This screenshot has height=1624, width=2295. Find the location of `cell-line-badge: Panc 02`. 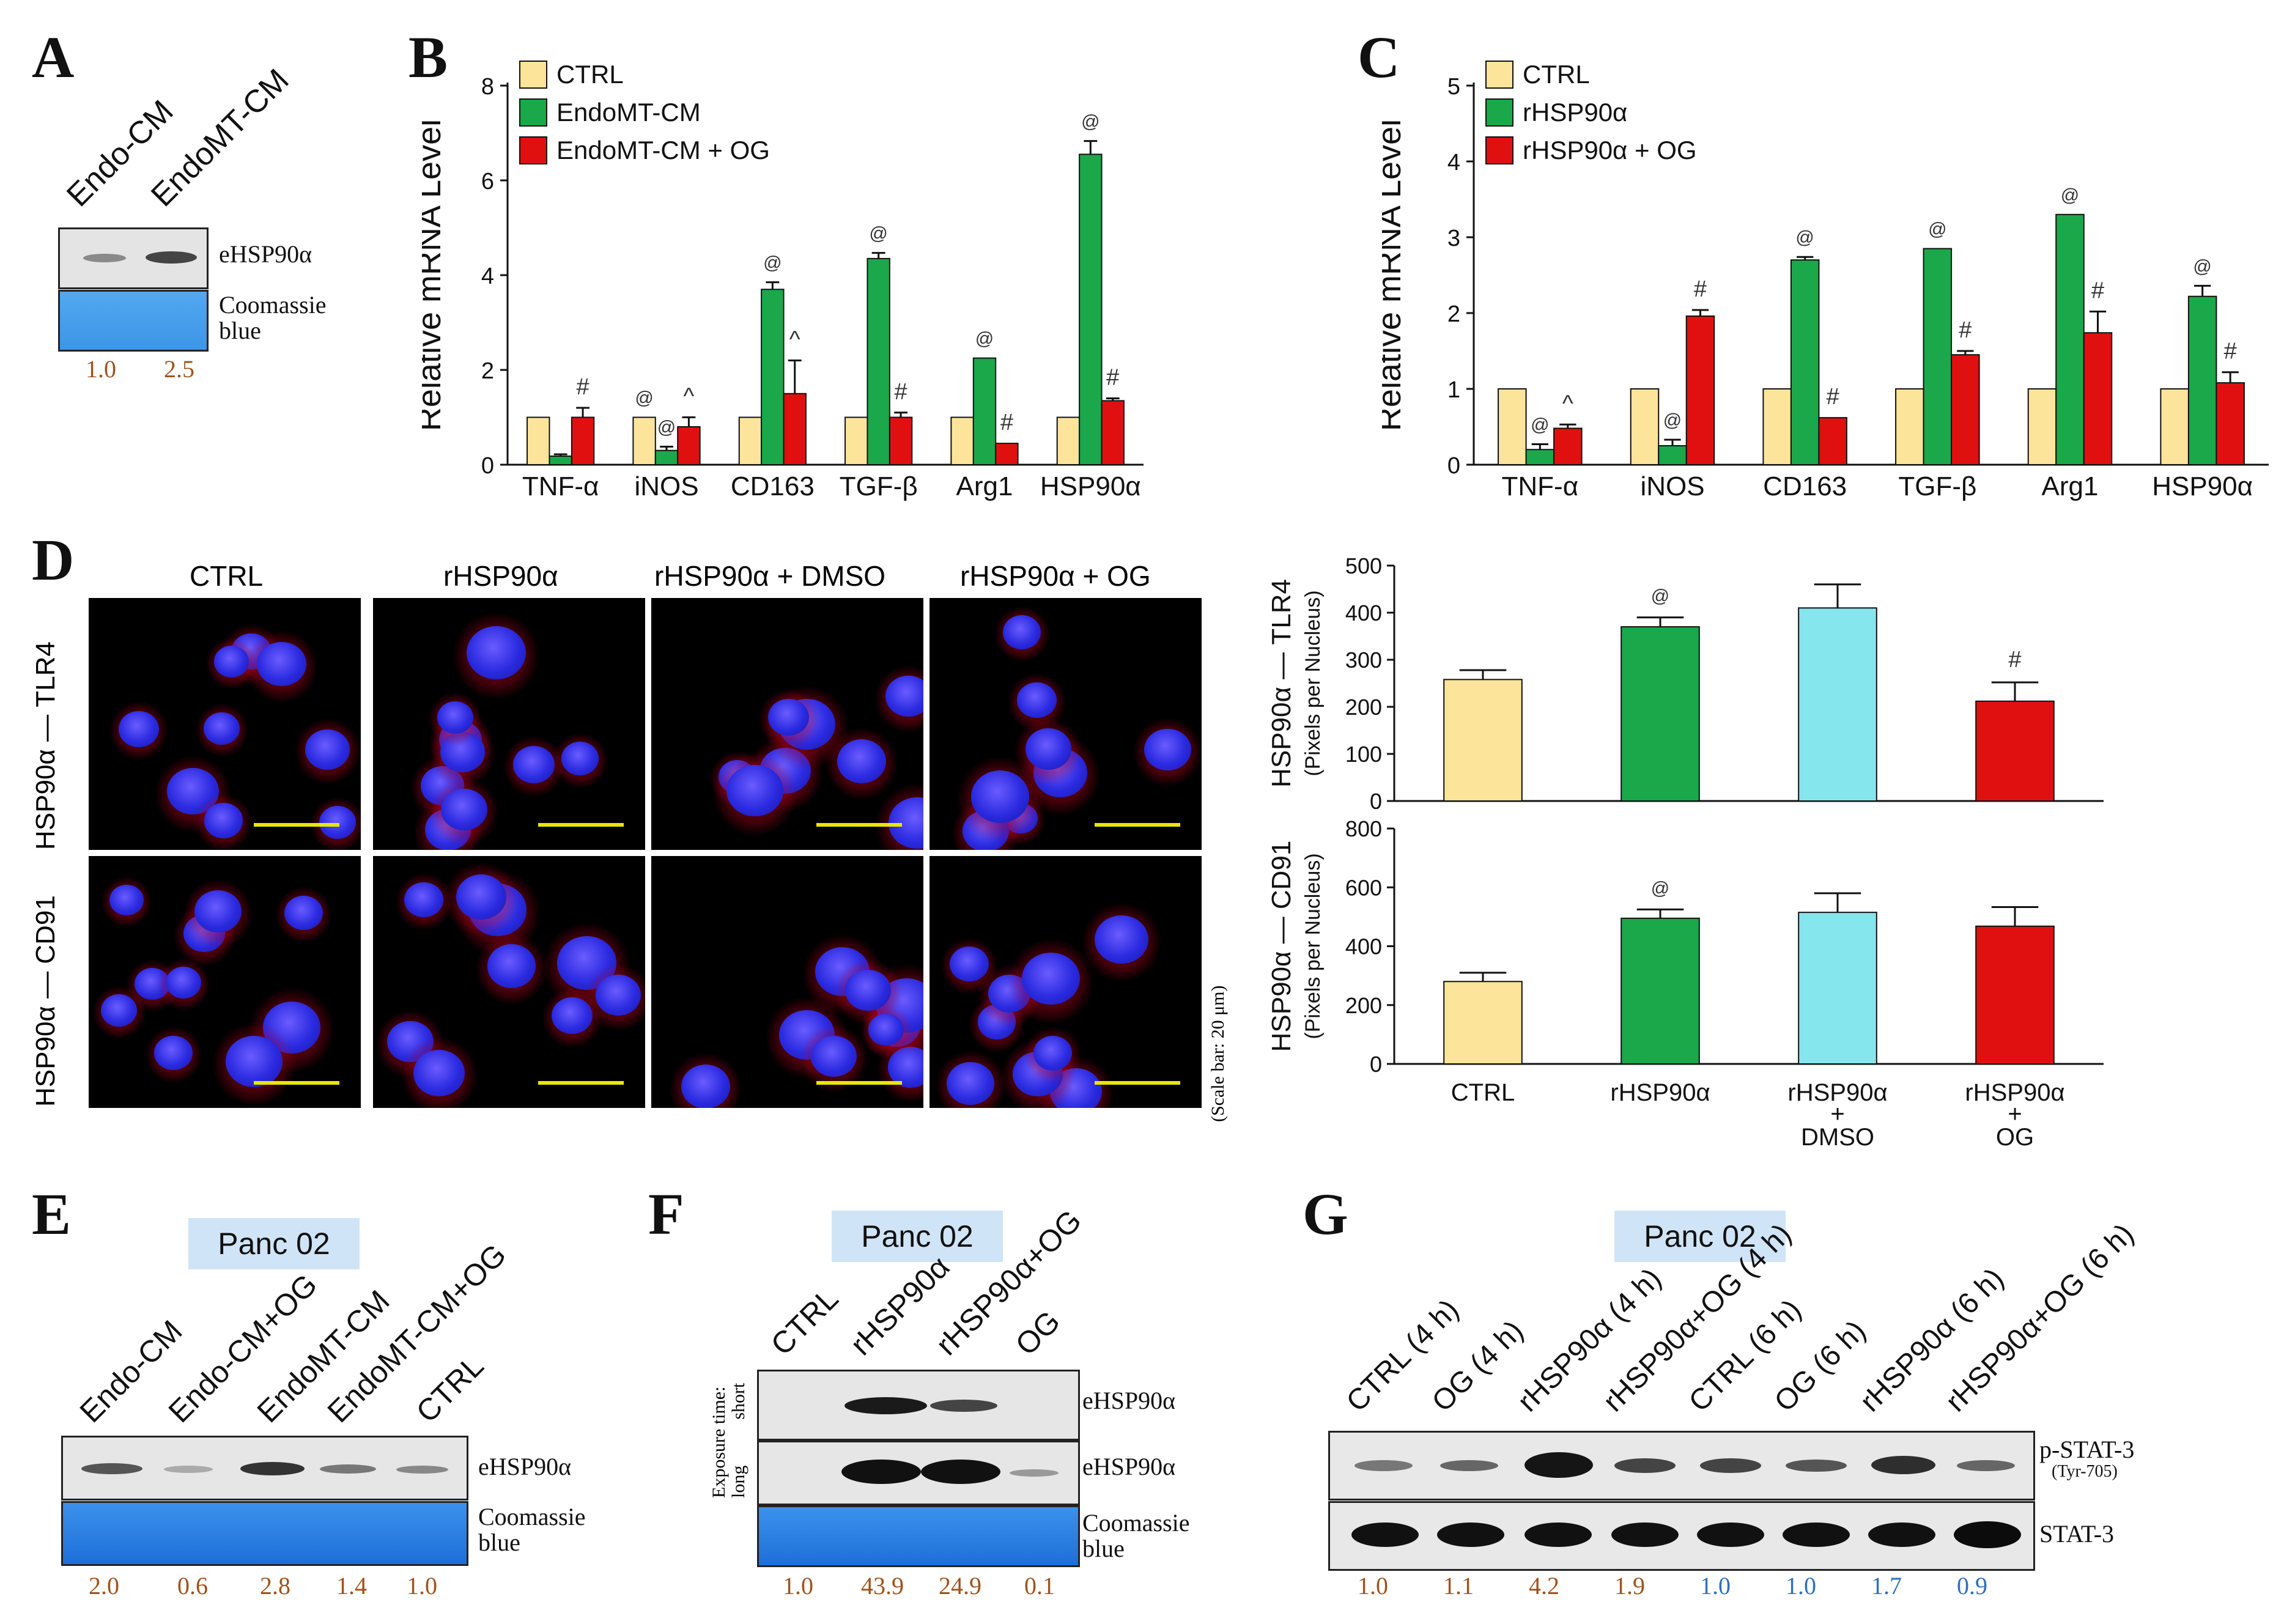

cell-line-badge: Panc 02 is located at coordinates (1700, 1237).